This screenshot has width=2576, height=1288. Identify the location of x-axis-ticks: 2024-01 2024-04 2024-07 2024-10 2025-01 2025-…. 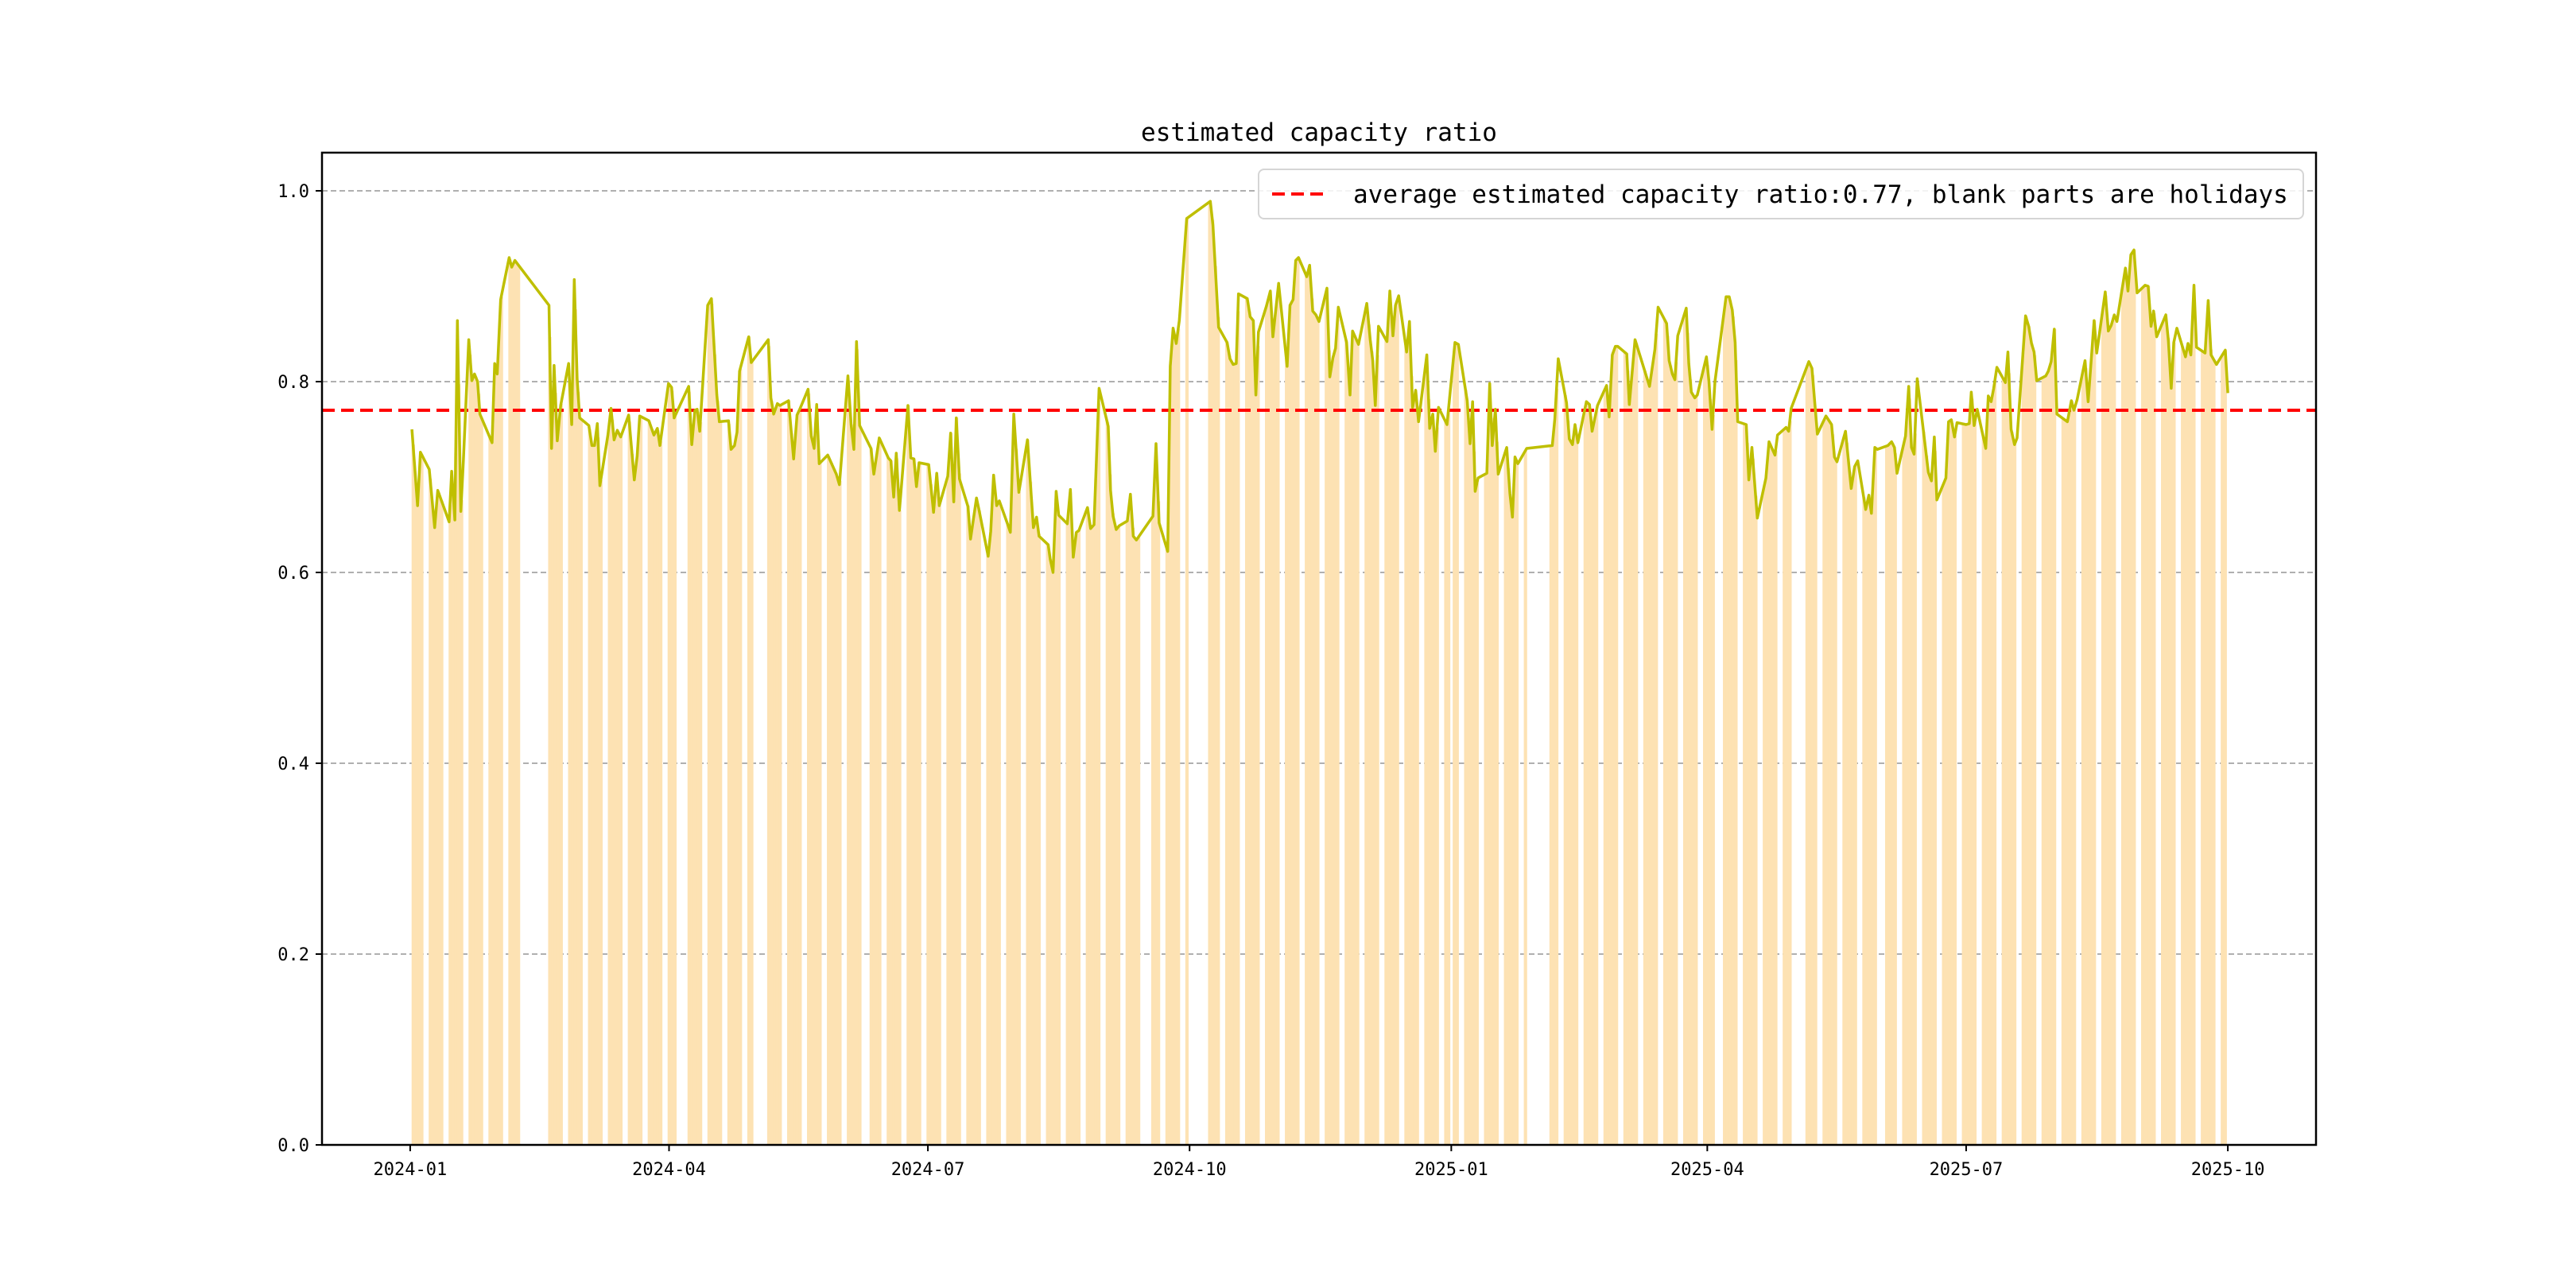
(1320, 1163).